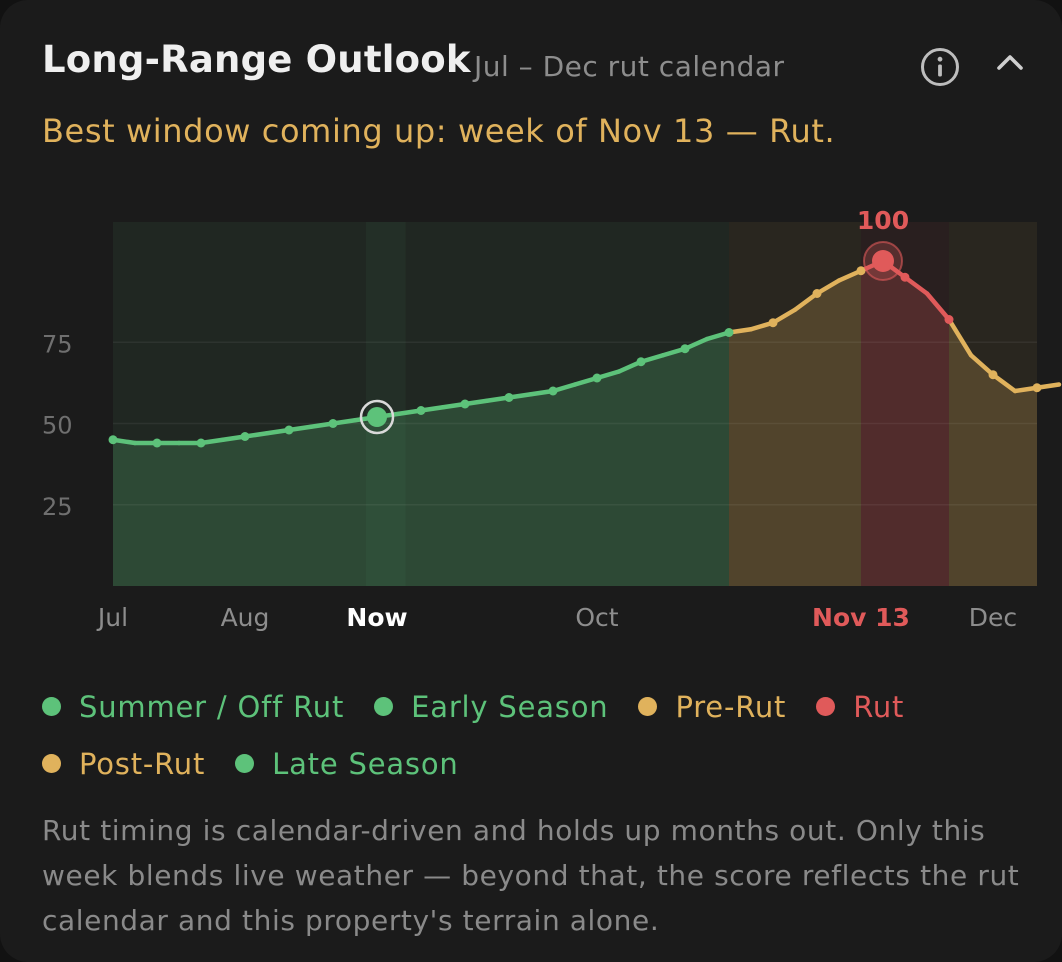  I want to click on x-tick-label: Dec, so click(993, 617).